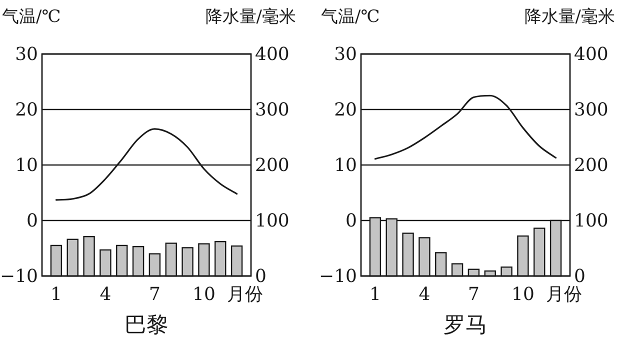 The height and width of the screenshot is (341, 620). What do you see at coordinates (146, 325) in the screenshot?
I see `text: 巴黎` at bounding box center [146, 325].